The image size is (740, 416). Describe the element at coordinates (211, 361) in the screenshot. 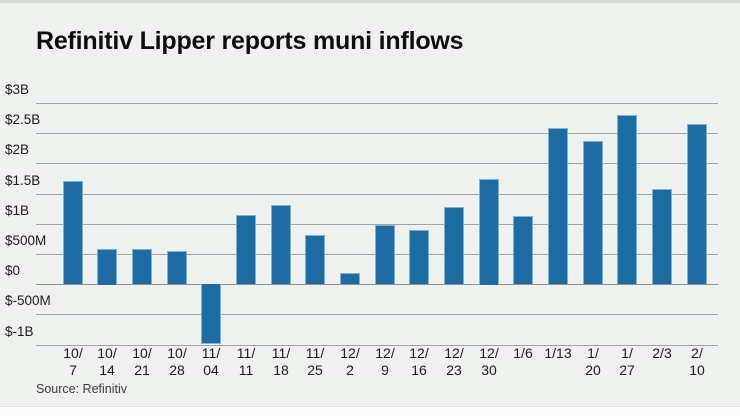

I see `x-axis-label: 11/ 04` at that location.